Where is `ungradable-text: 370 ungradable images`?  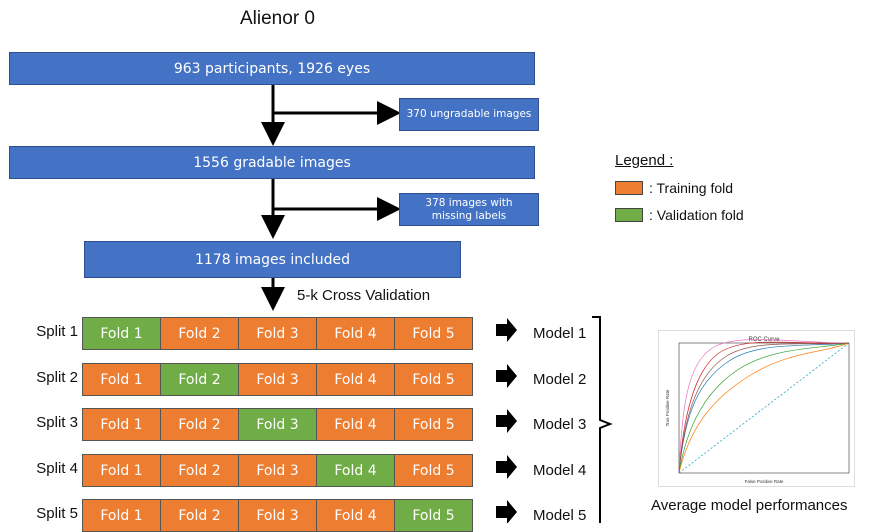 ungradable-text: 370 ungradable images is located at coordinates (469, 114).